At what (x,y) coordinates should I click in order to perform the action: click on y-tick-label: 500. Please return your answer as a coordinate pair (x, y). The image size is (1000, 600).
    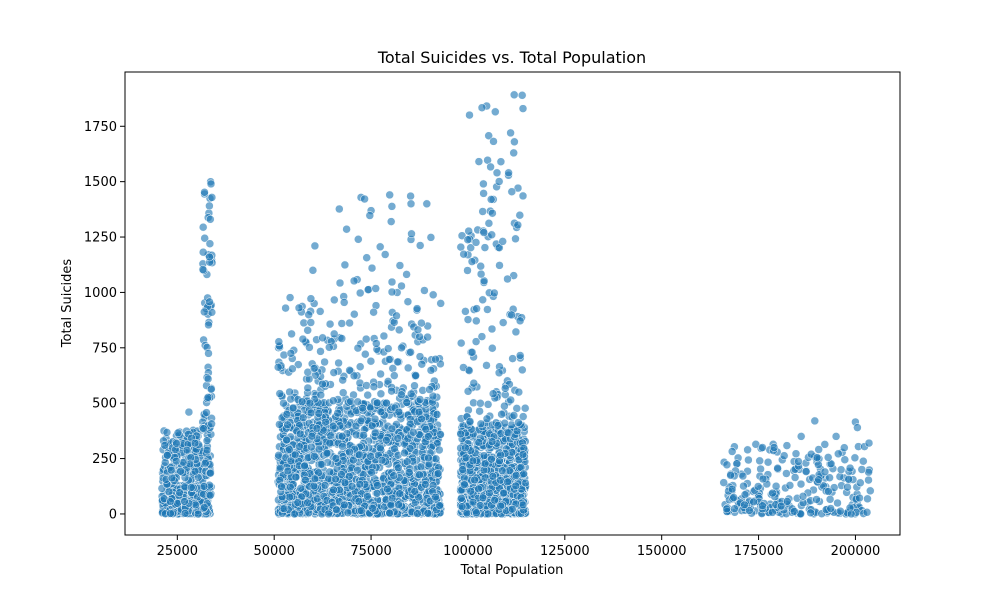
    Looking at the image, I should click on (104, 404).